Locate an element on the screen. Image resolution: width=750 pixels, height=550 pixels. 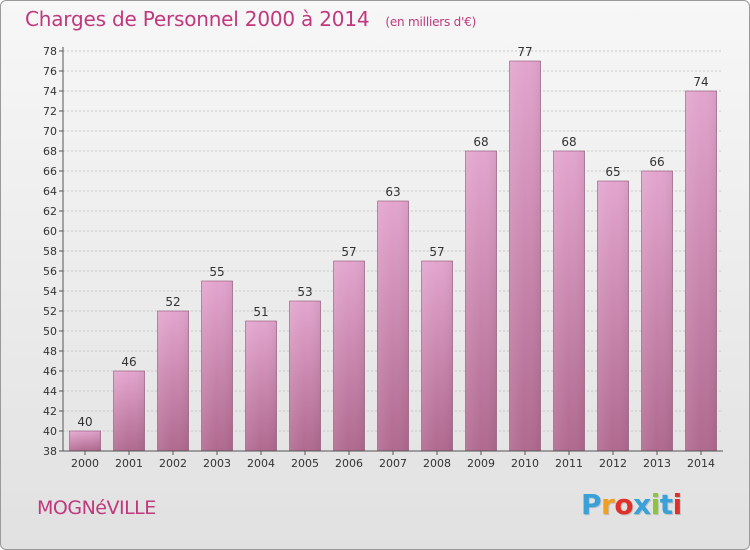
data-label-2002: 52 is located at coordinates (172, 302).